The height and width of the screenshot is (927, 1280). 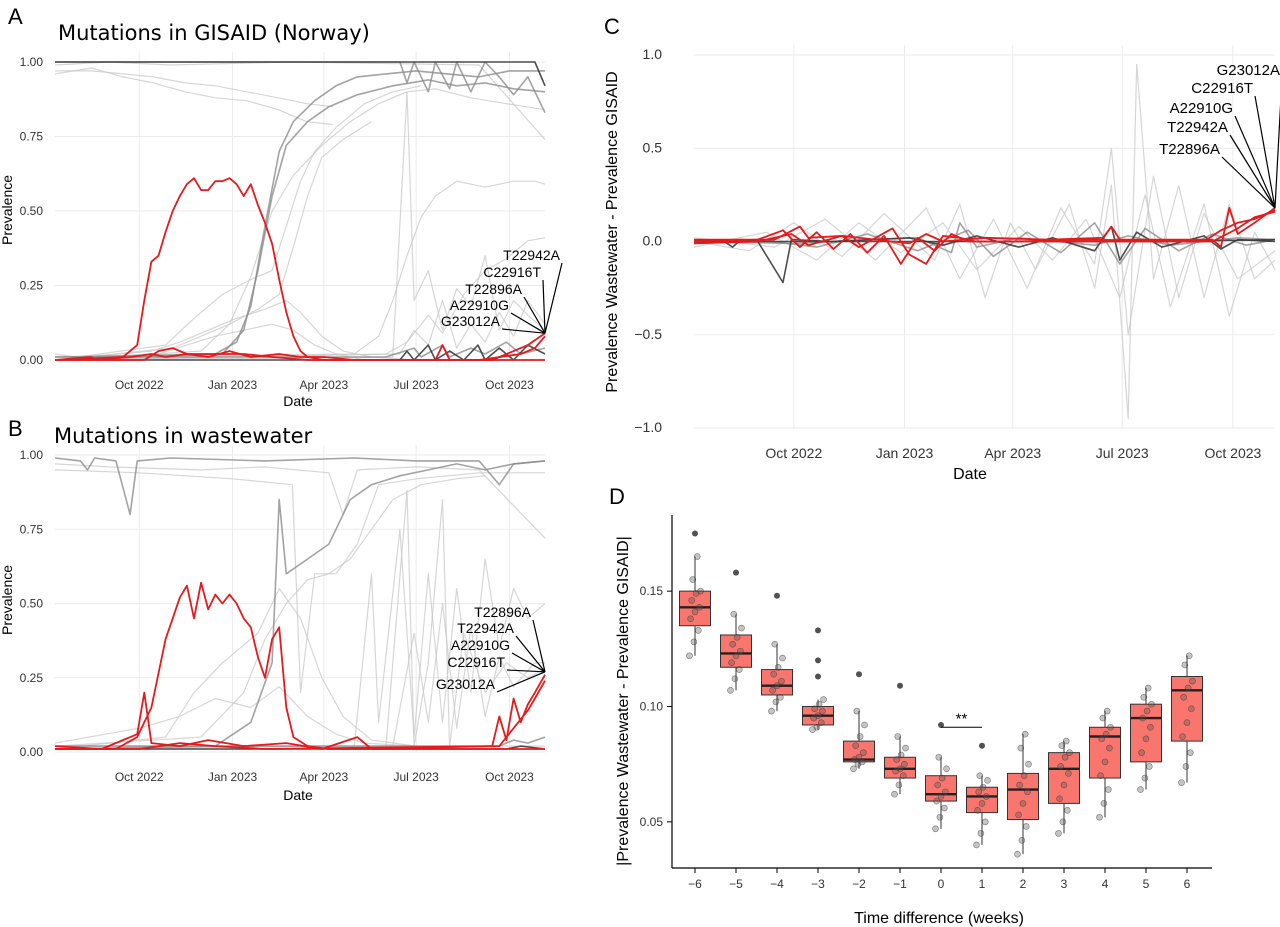 I want to click on significance-label: **, so click(x=962, y=718).